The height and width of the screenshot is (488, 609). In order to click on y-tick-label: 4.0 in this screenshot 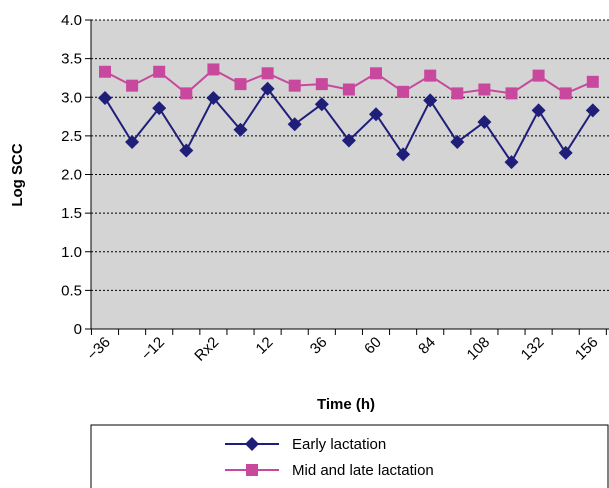, I will do `click(71, 20)`.